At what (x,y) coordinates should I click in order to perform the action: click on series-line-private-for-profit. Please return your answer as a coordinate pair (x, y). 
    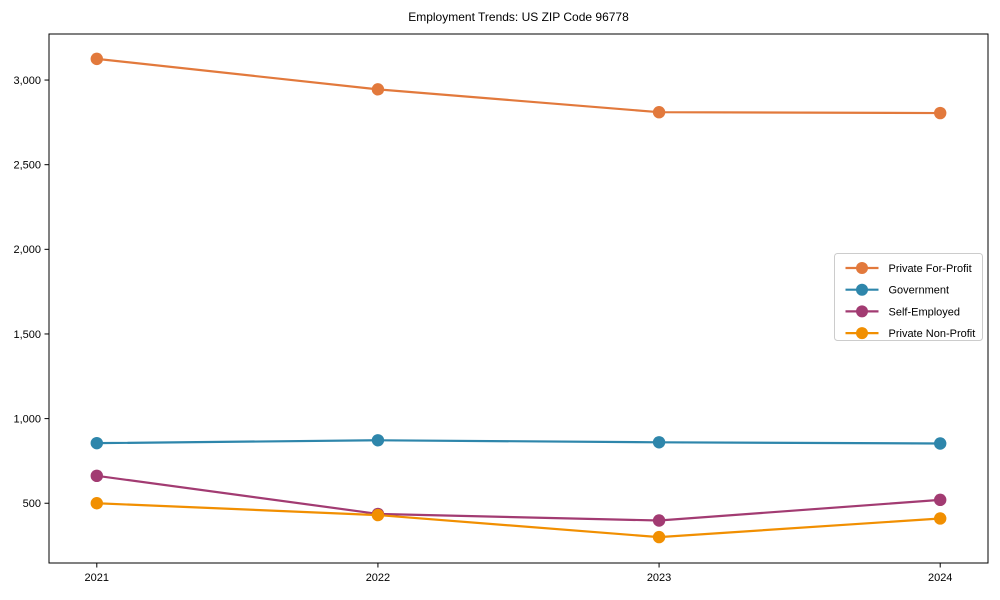
    Looking at the image, I should click on (518, 86).